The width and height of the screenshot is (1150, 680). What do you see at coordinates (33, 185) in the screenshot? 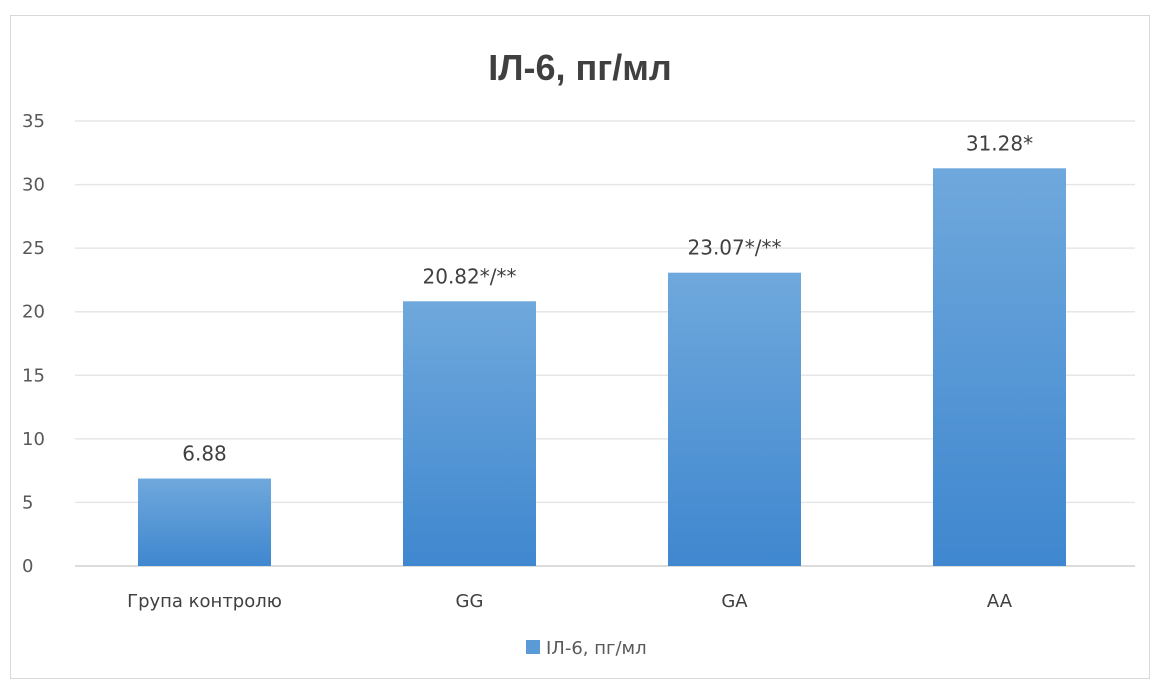
I see `y-tick-label: 30` at bounding box center [33, 185].